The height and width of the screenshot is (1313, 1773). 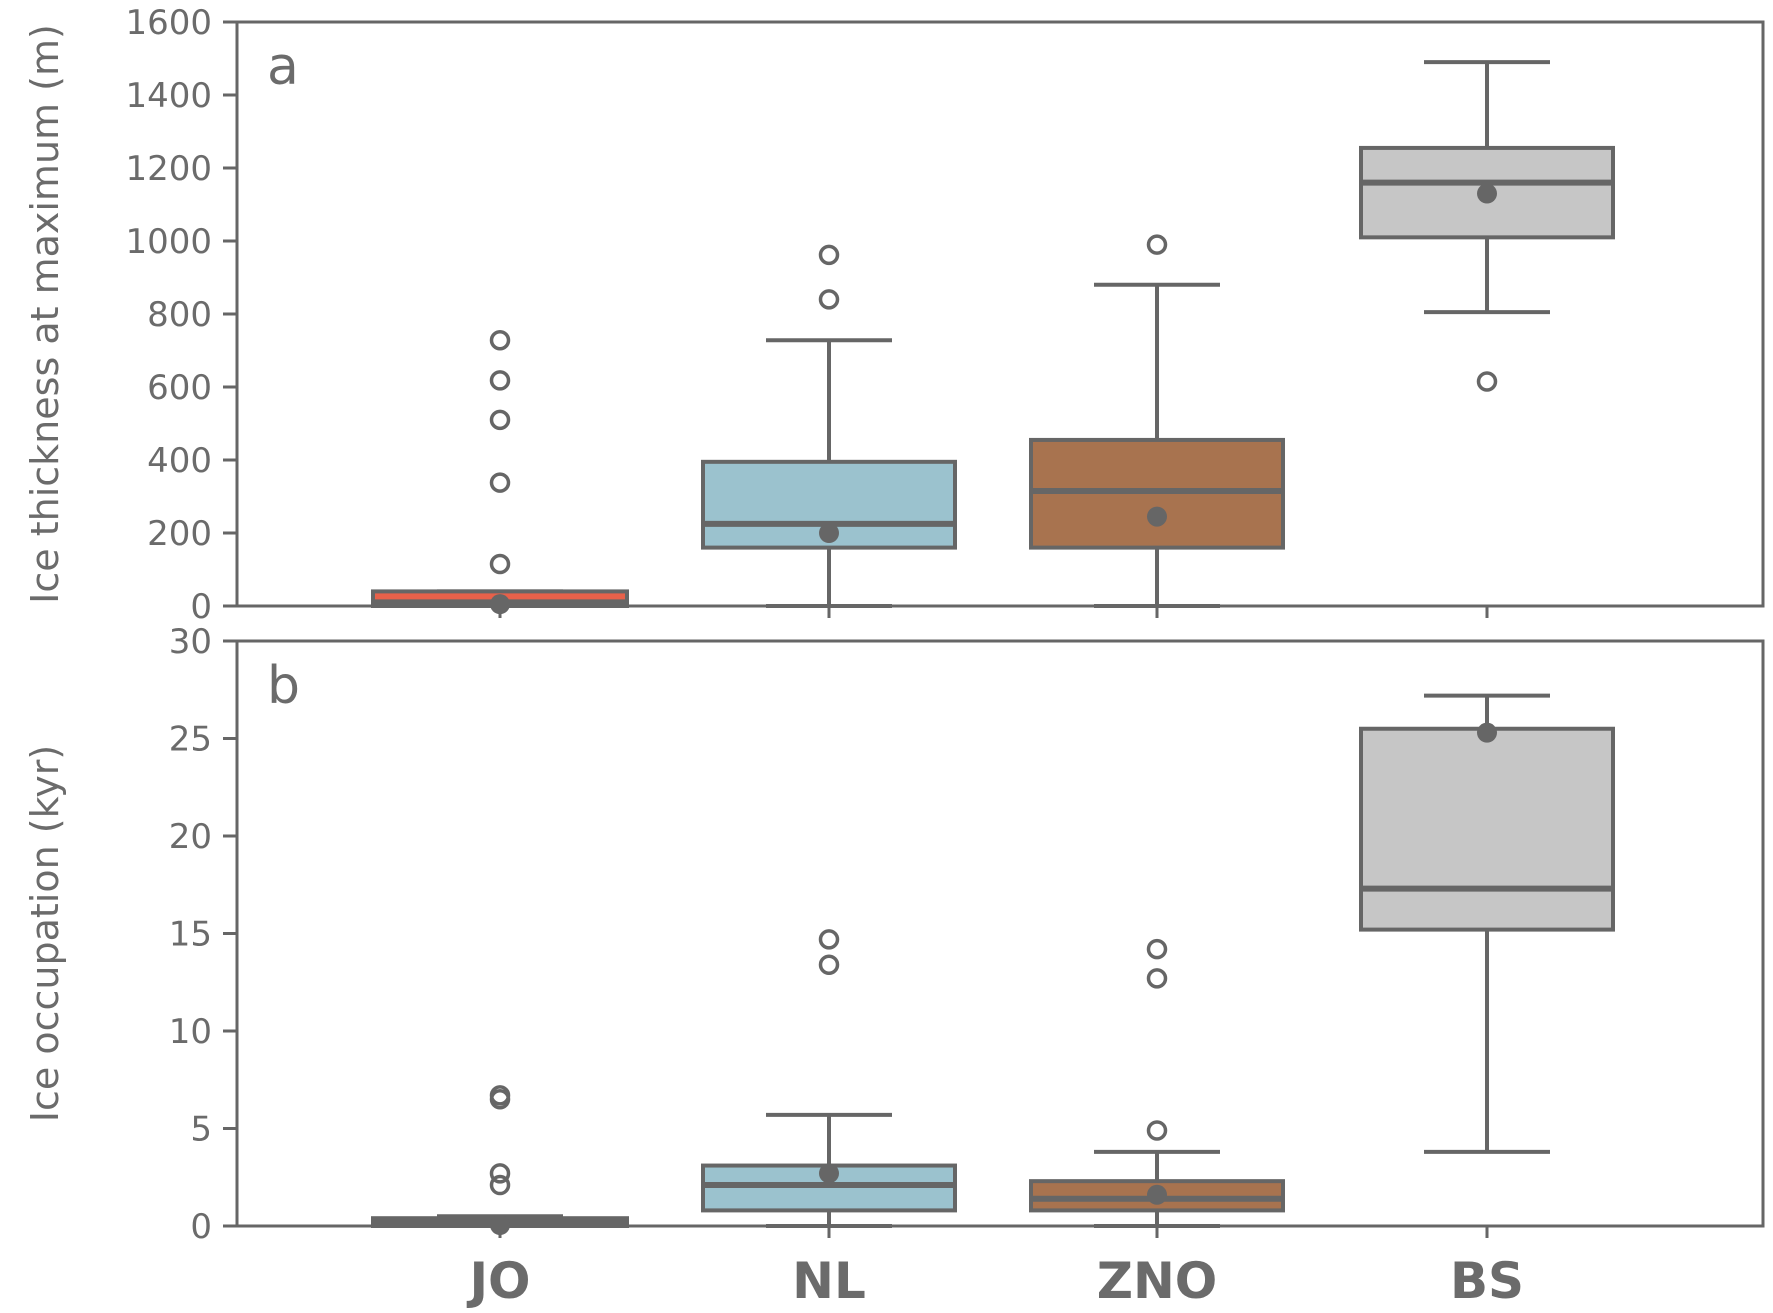 I want to click on panel-a-ytick-label: 1200, so click(x=168, y=169).